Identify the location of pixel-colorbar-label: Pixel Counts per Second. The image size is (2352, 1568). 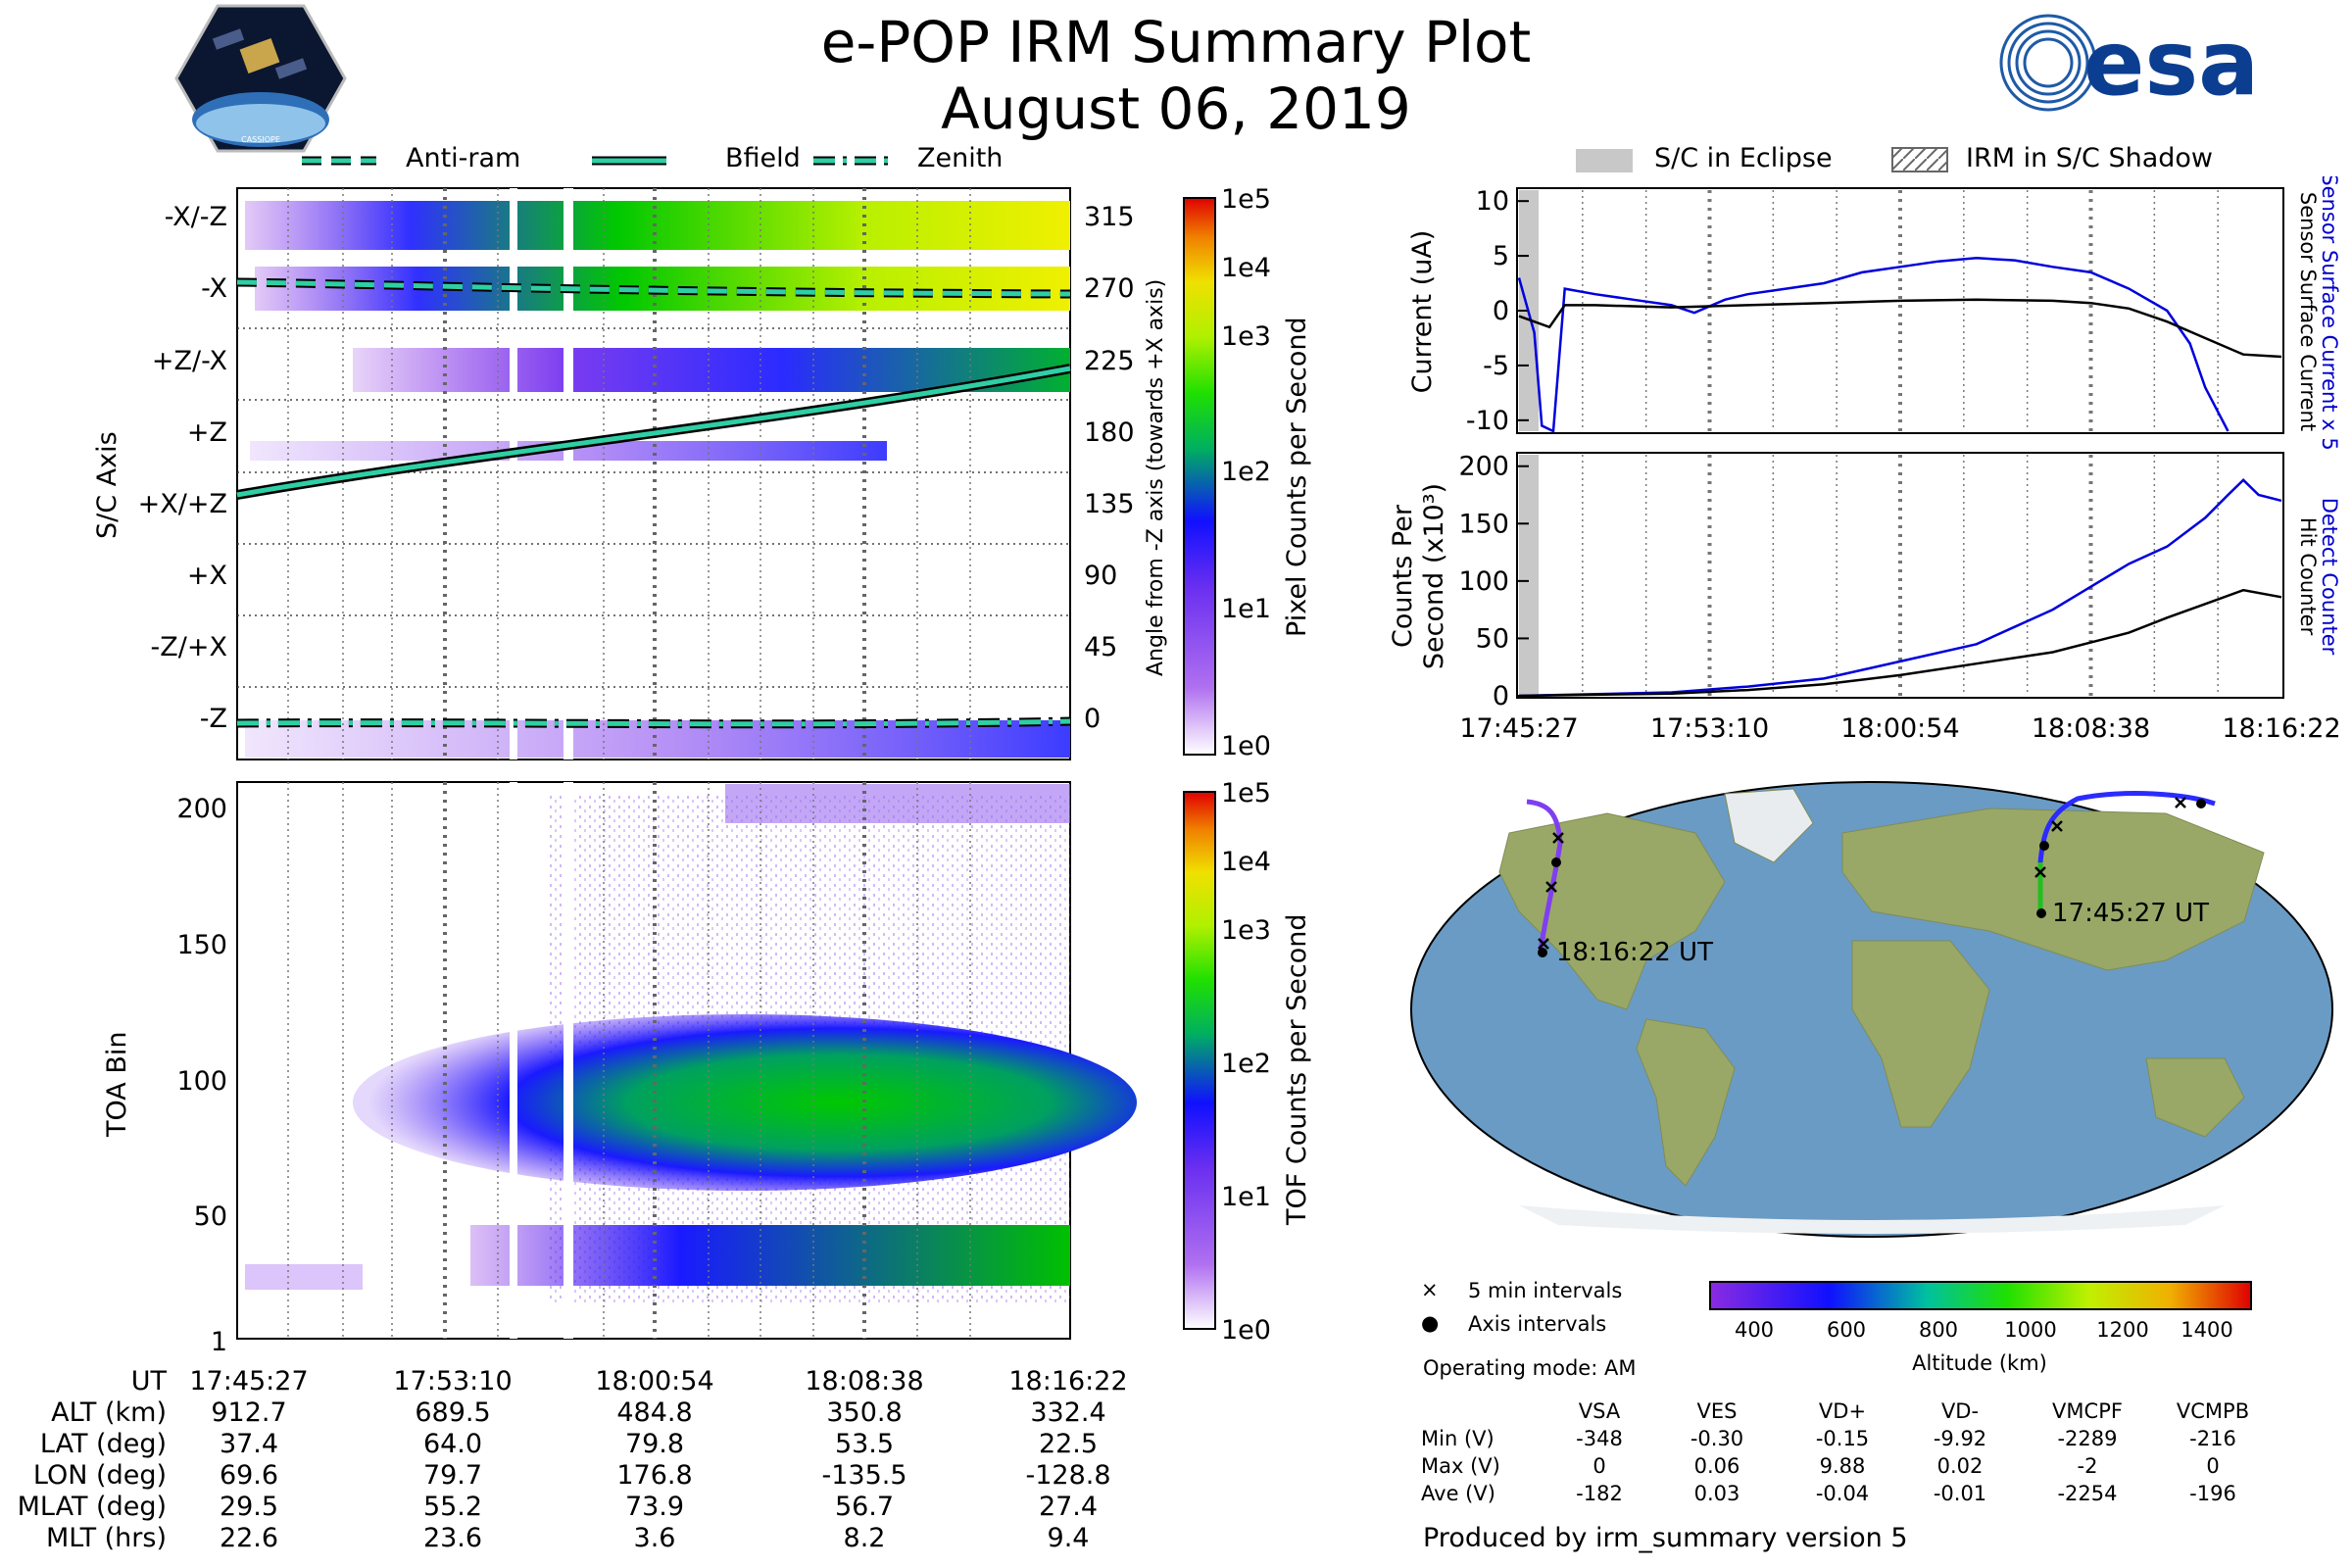
(1297, 477).